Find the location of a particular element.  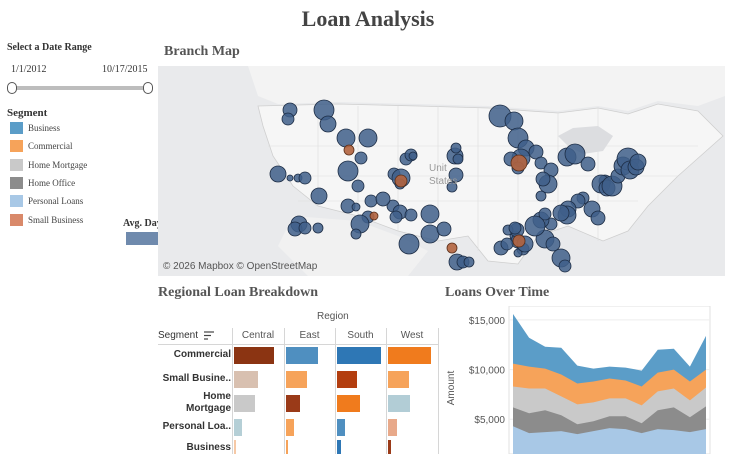

region-column-header: West is located at coordinates (412, 335).